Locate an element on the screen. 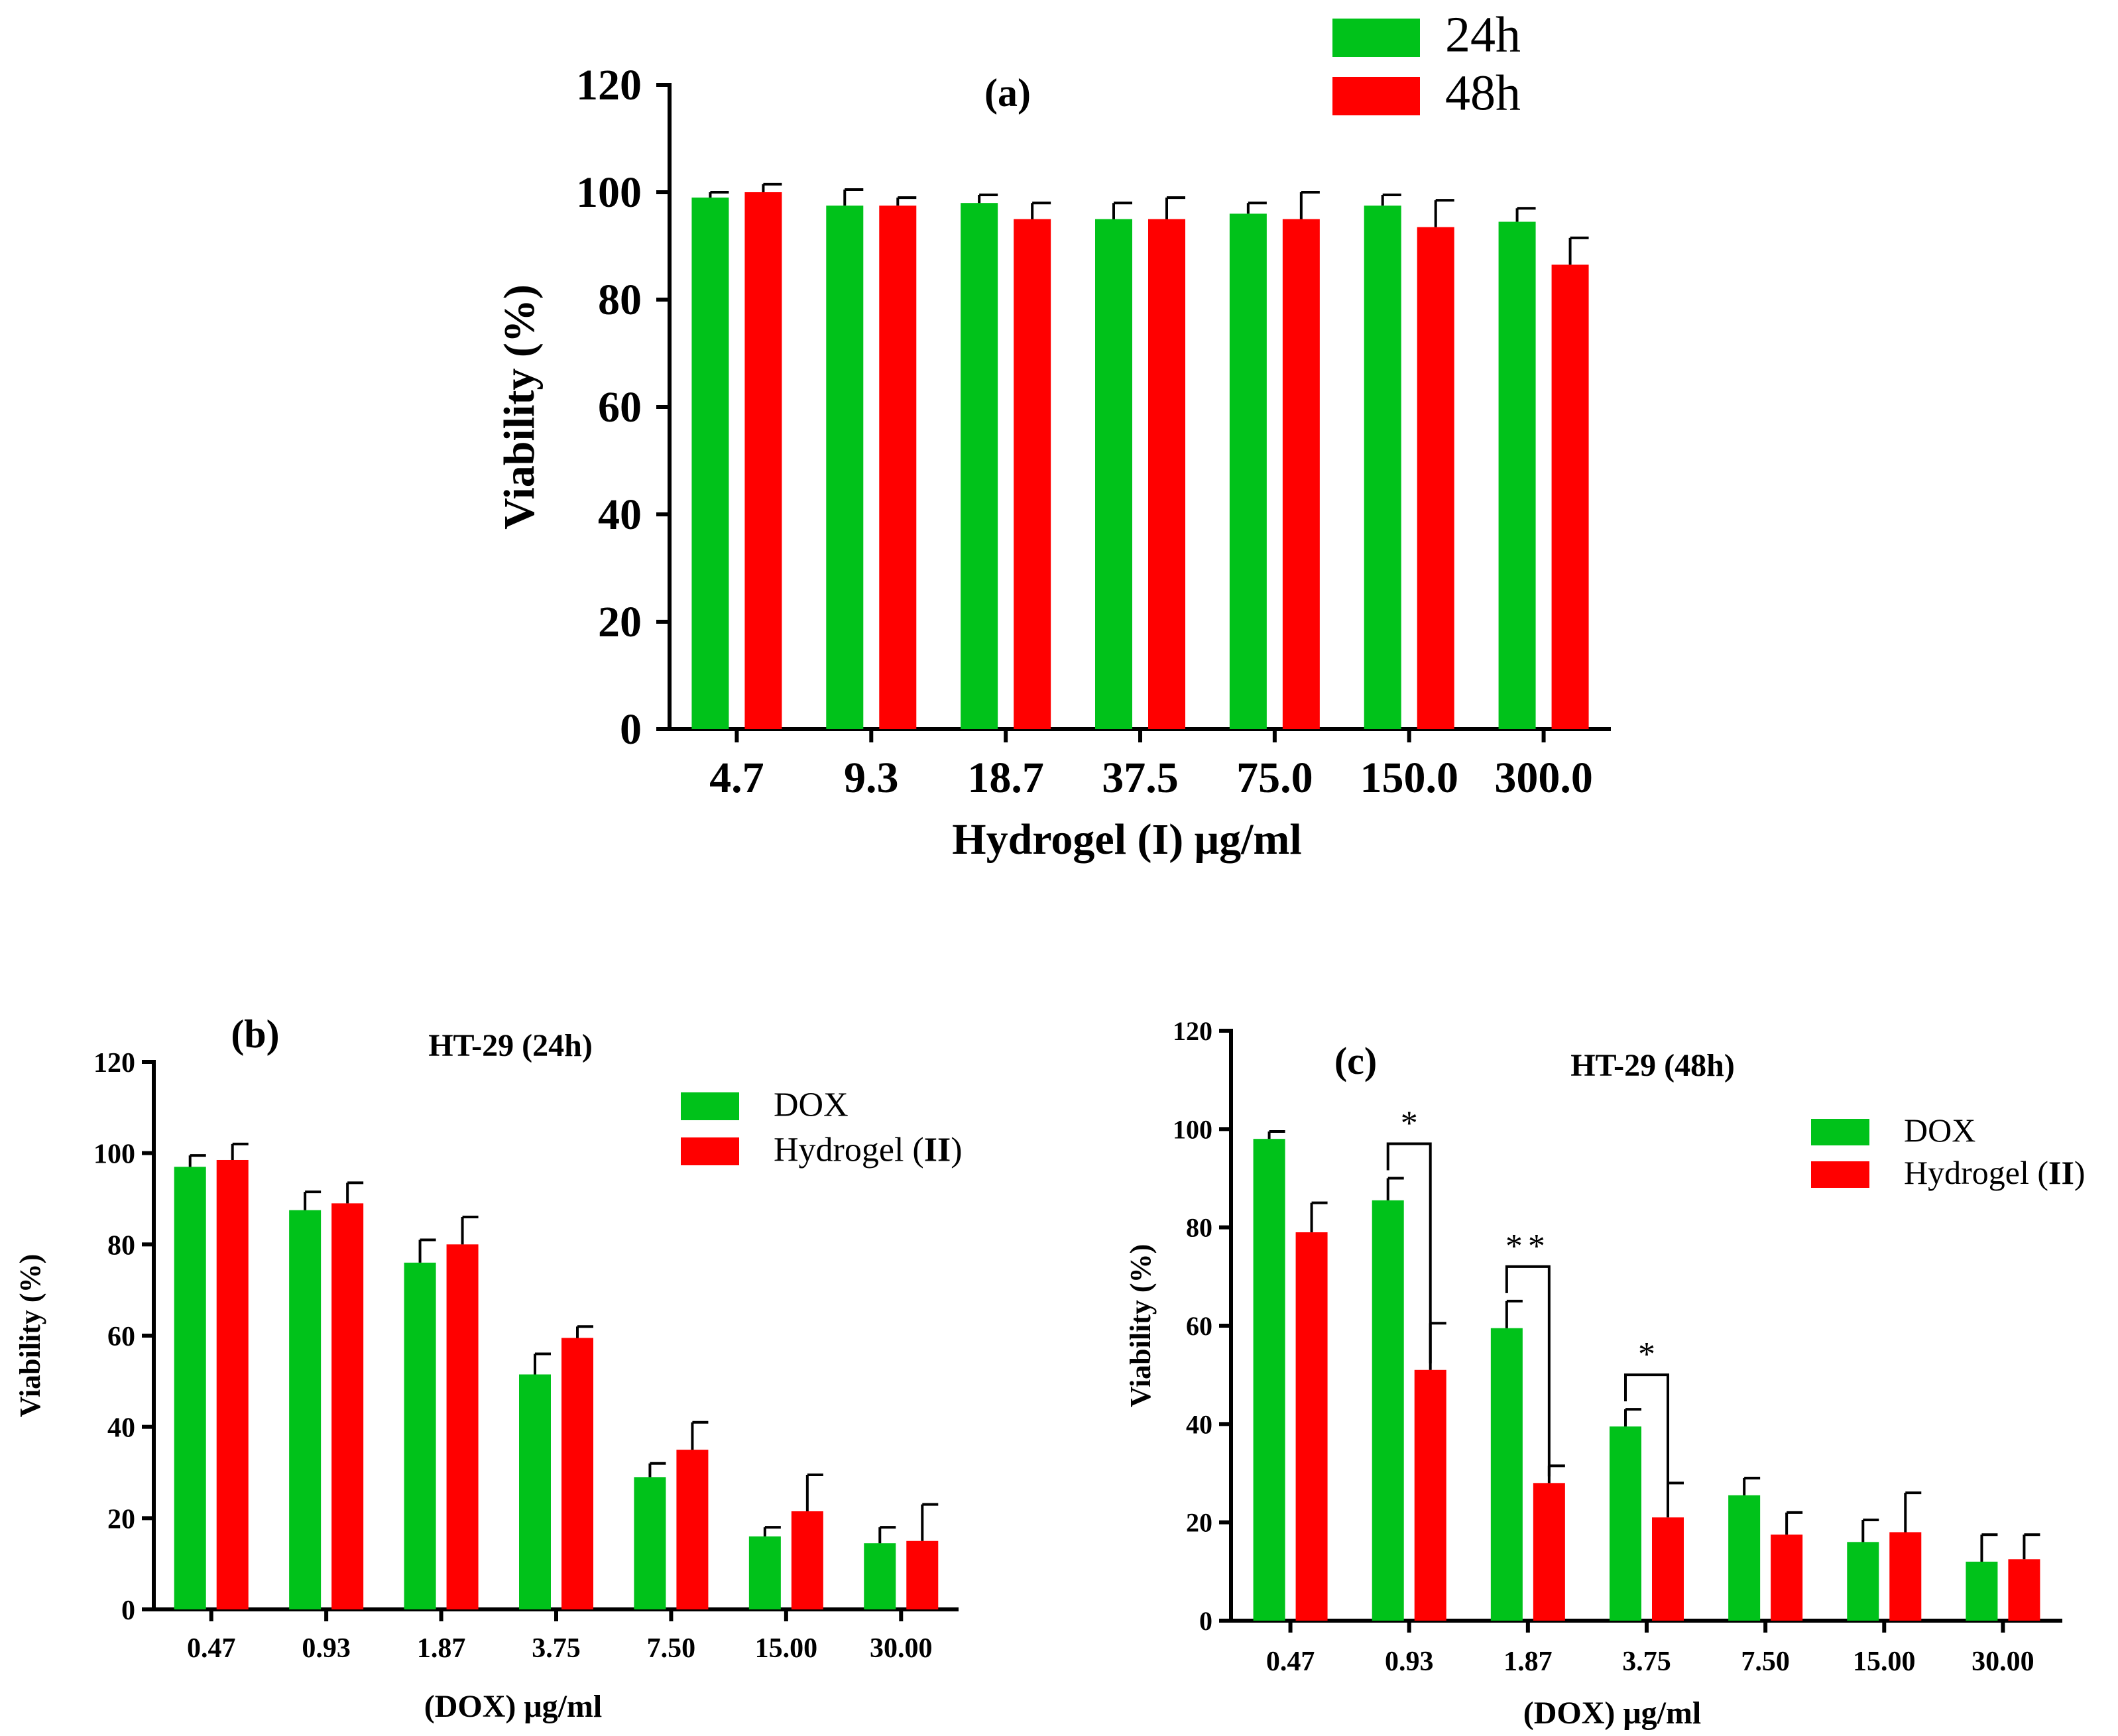 The height and width of the screenshot is (1736, 2118). x-tick-label: 4.7 is located at coordinates (737, 778).